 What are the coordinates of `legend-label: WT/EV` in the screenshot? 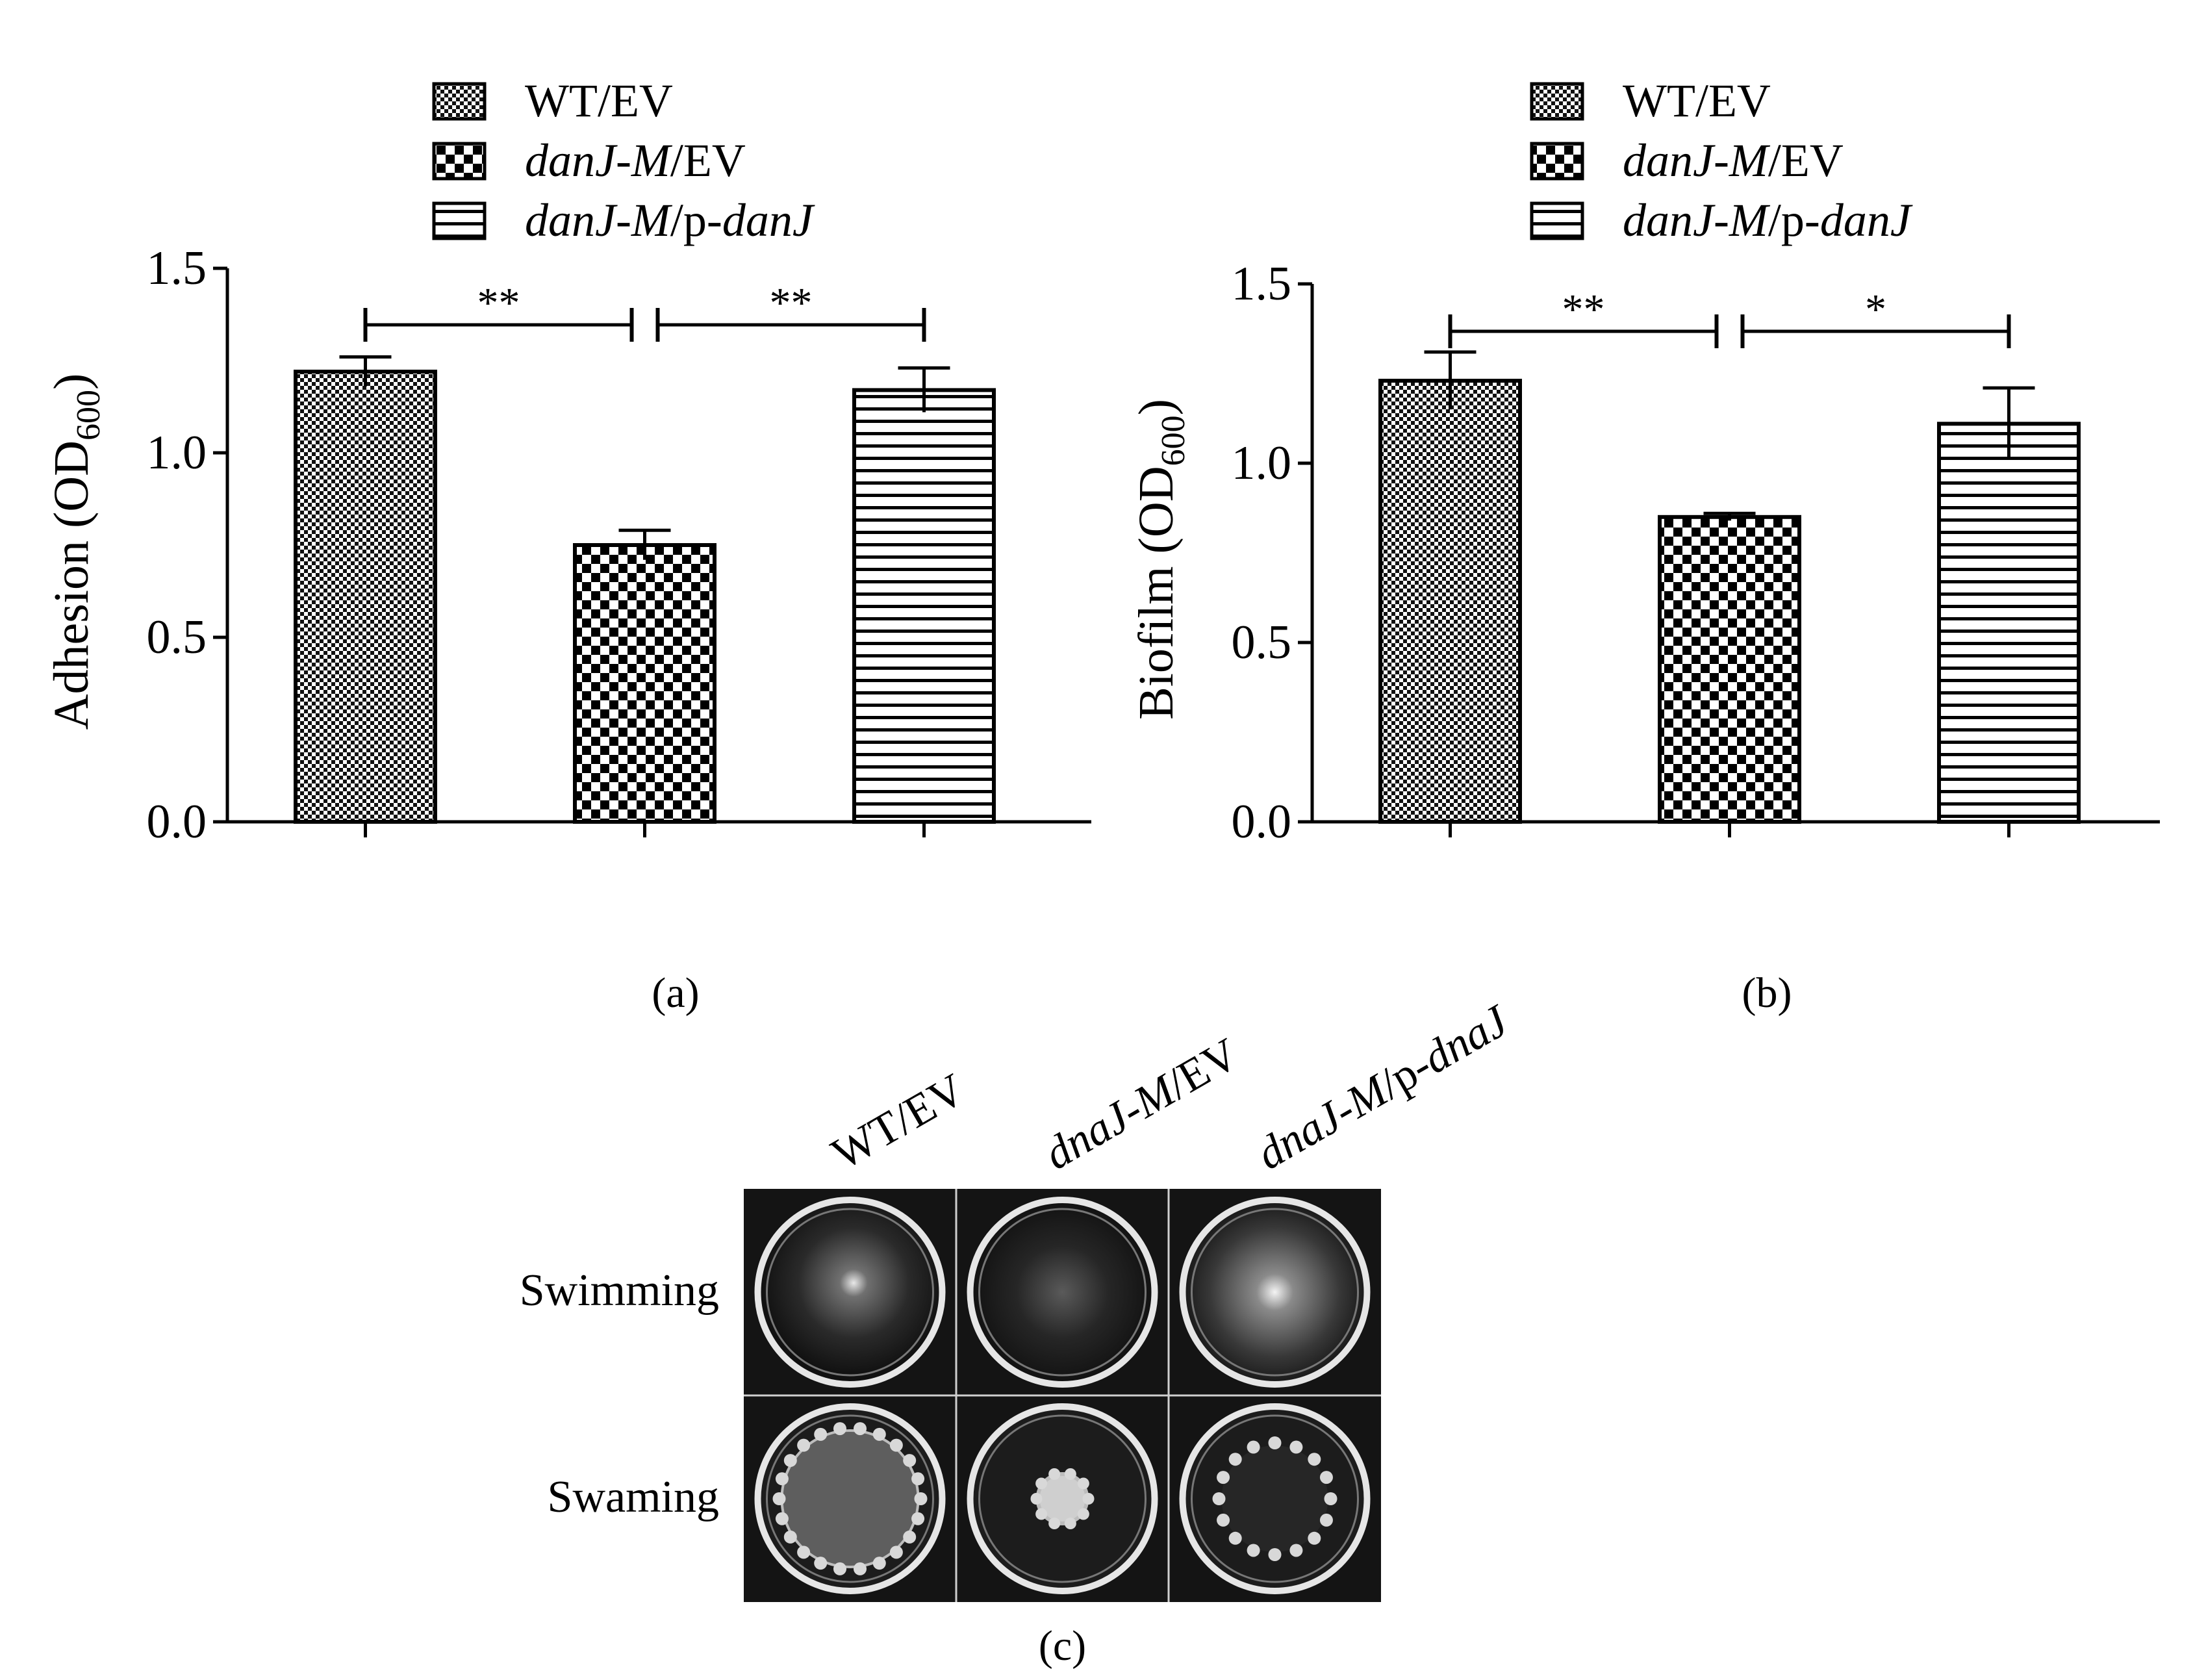 It's located at (599, 101).